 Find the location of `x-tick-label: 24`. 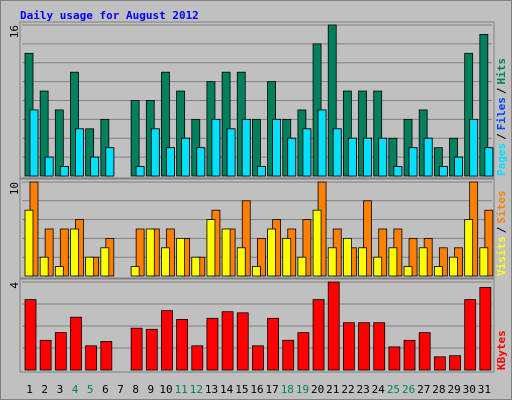

x-tick-label: 24 is located at coordinates (379, 389).